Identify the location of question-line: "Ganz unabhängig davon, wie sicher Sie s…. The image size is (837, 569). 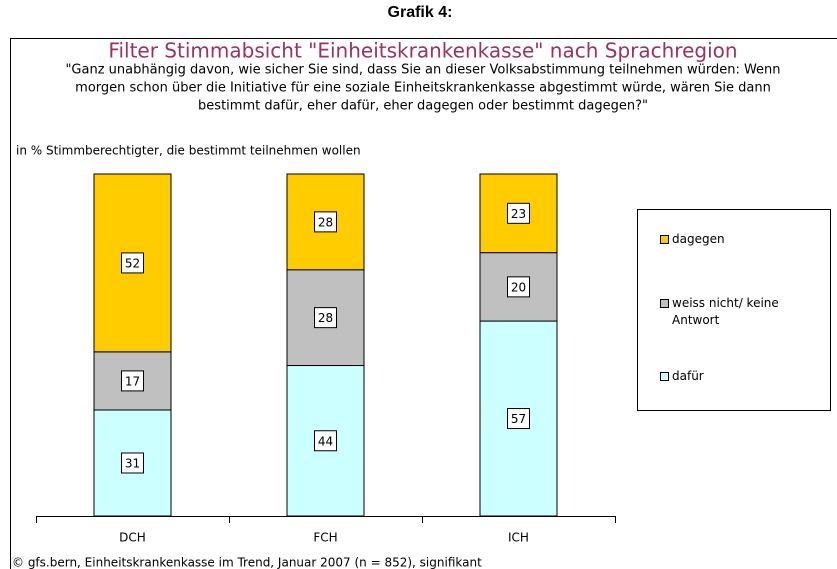
(422, 70).